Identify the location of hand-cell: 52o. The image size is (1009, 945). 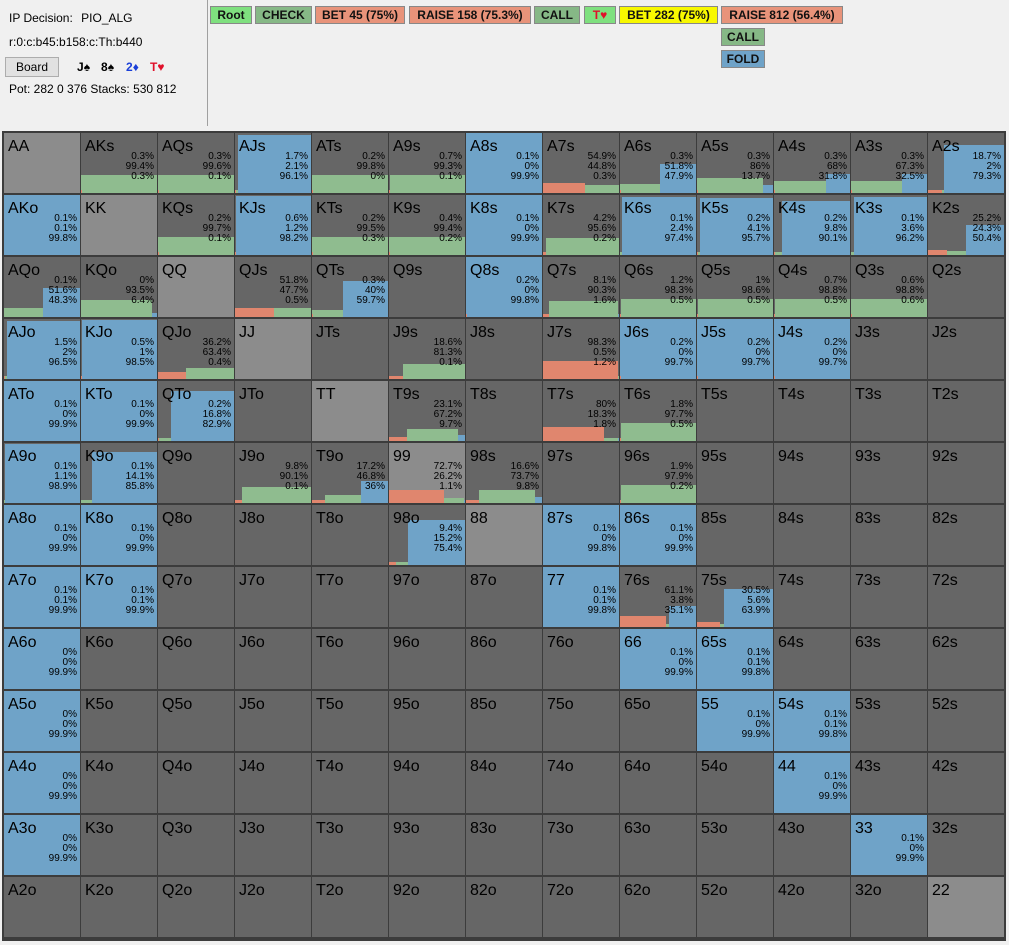
(735, 907).